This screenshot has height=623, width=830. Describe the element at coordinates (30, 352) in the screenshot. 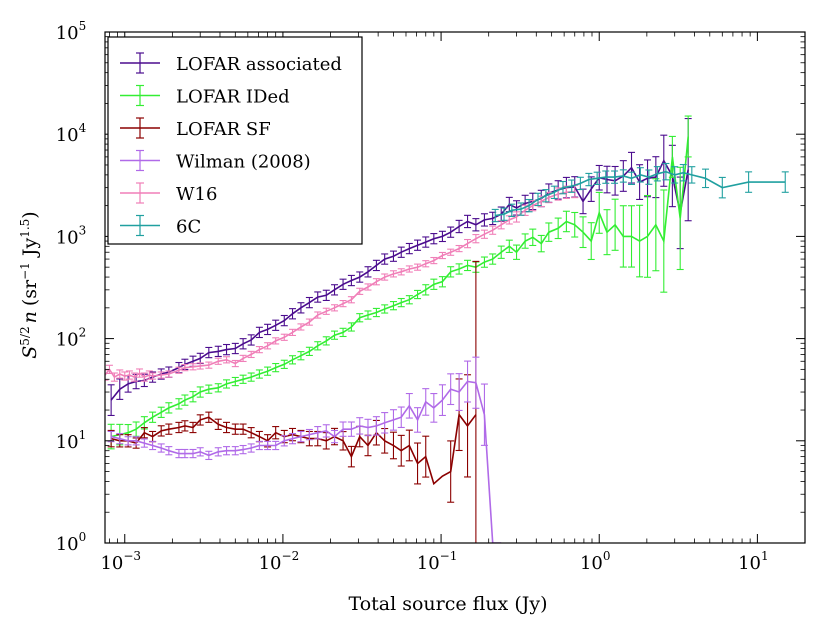

I see `y-label-s: S` at that location.